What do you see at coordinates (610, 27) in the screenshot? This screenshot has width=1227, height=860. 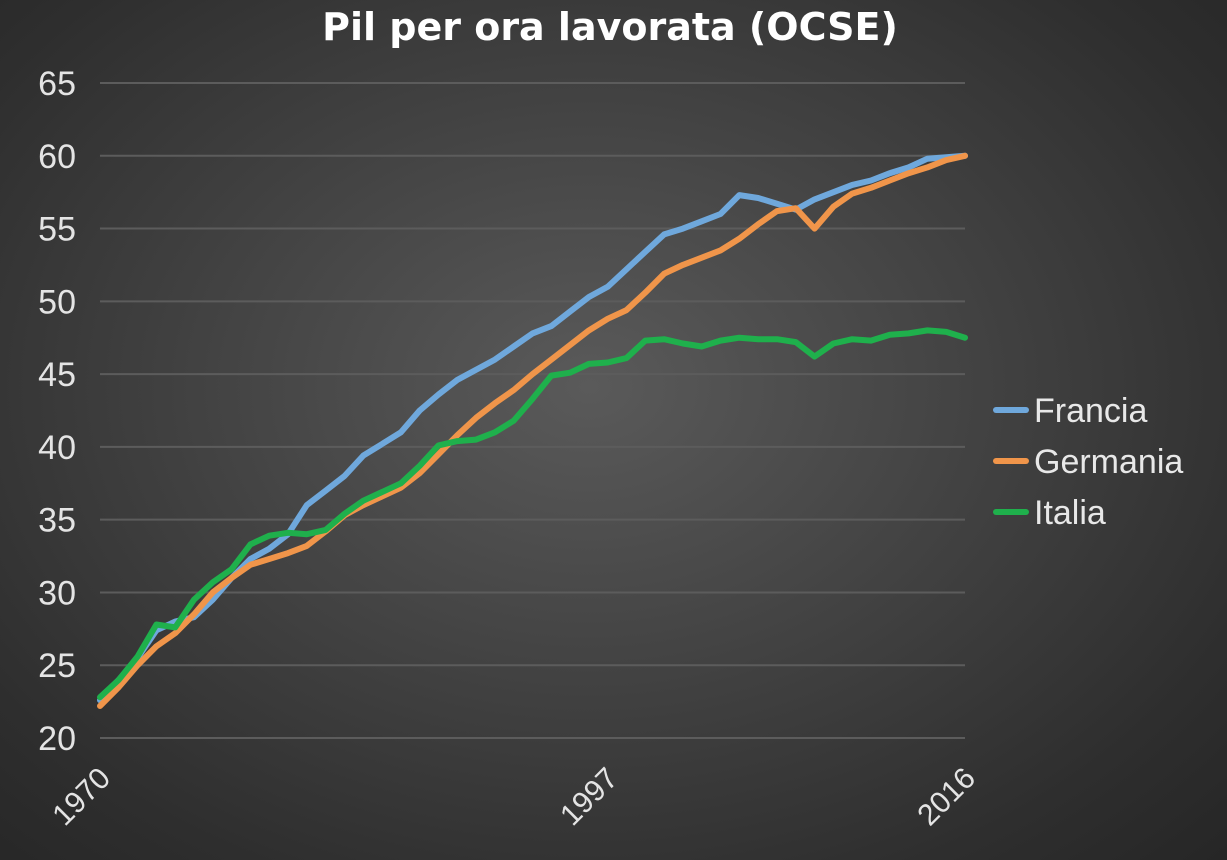 I see `chart-title: Pil per ora lavorata (OCSE)` at bounding box center [610, 27].